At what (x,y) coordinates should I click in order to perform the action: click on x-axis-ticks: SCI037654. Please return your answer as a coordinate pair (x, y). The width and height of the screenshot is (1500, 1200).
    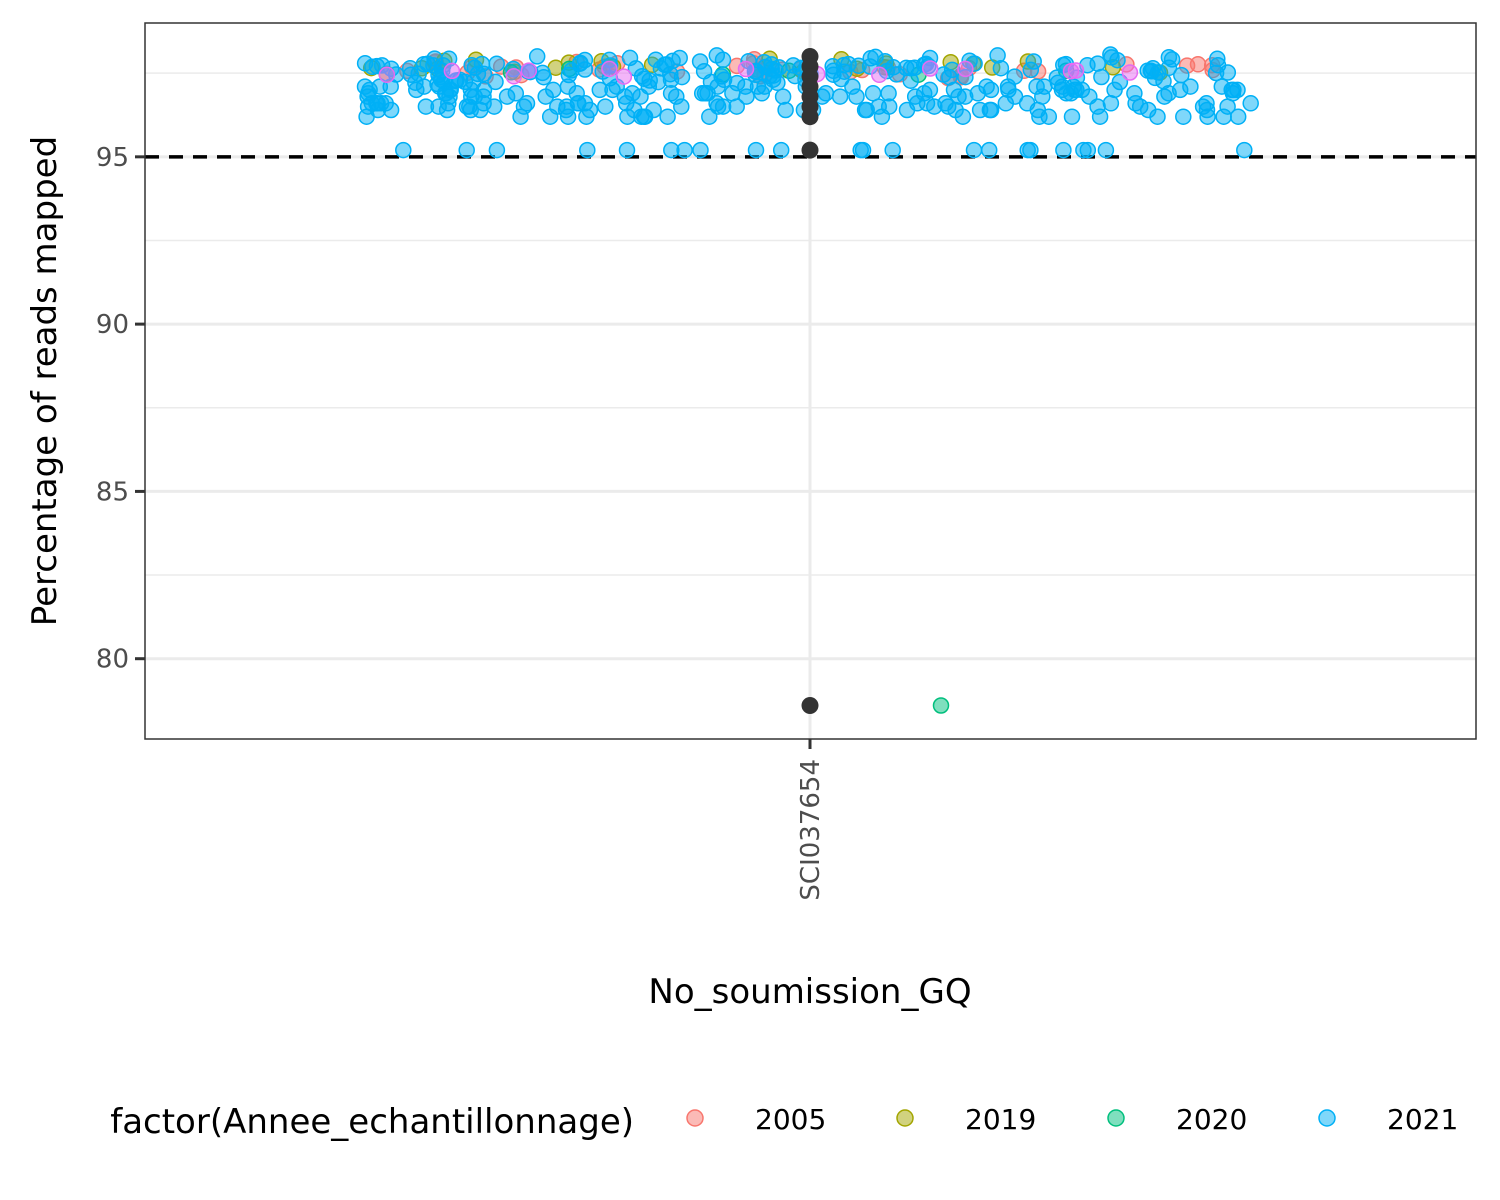
    Looking at the image, I should click on (811, 820).